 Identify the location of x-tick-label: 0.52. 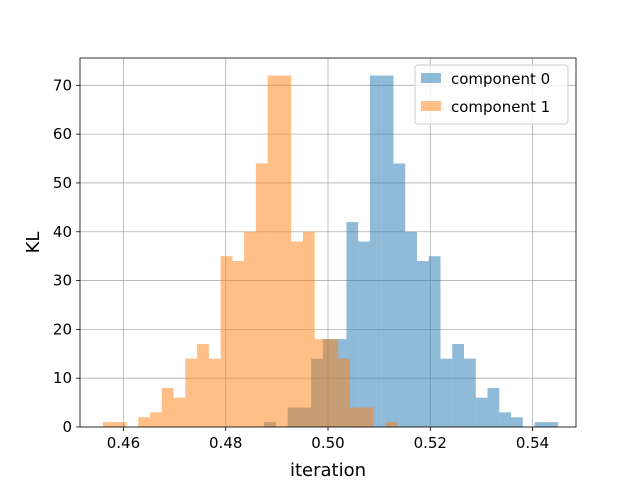
(430, 443).